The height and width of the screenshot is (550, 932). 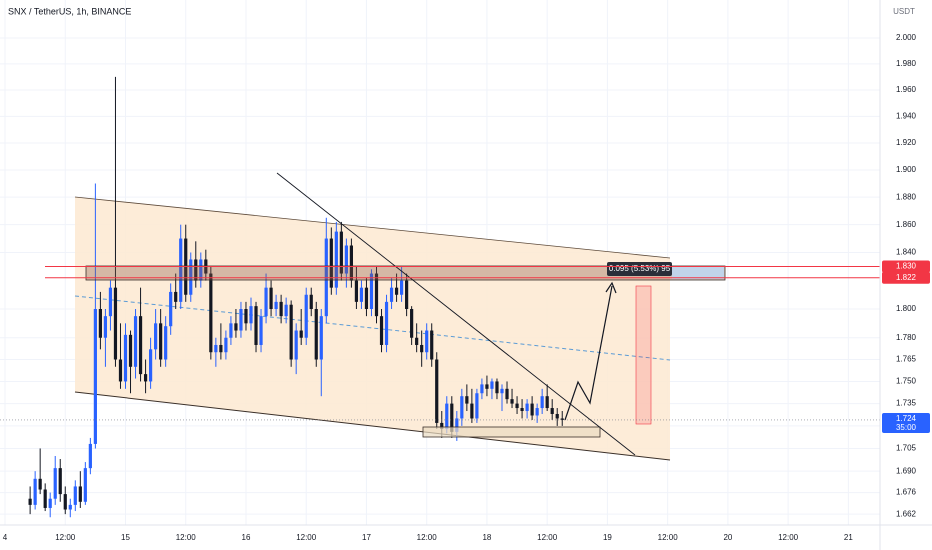 I want to click on x-tick-label: 20, so click(x=727, y=537).